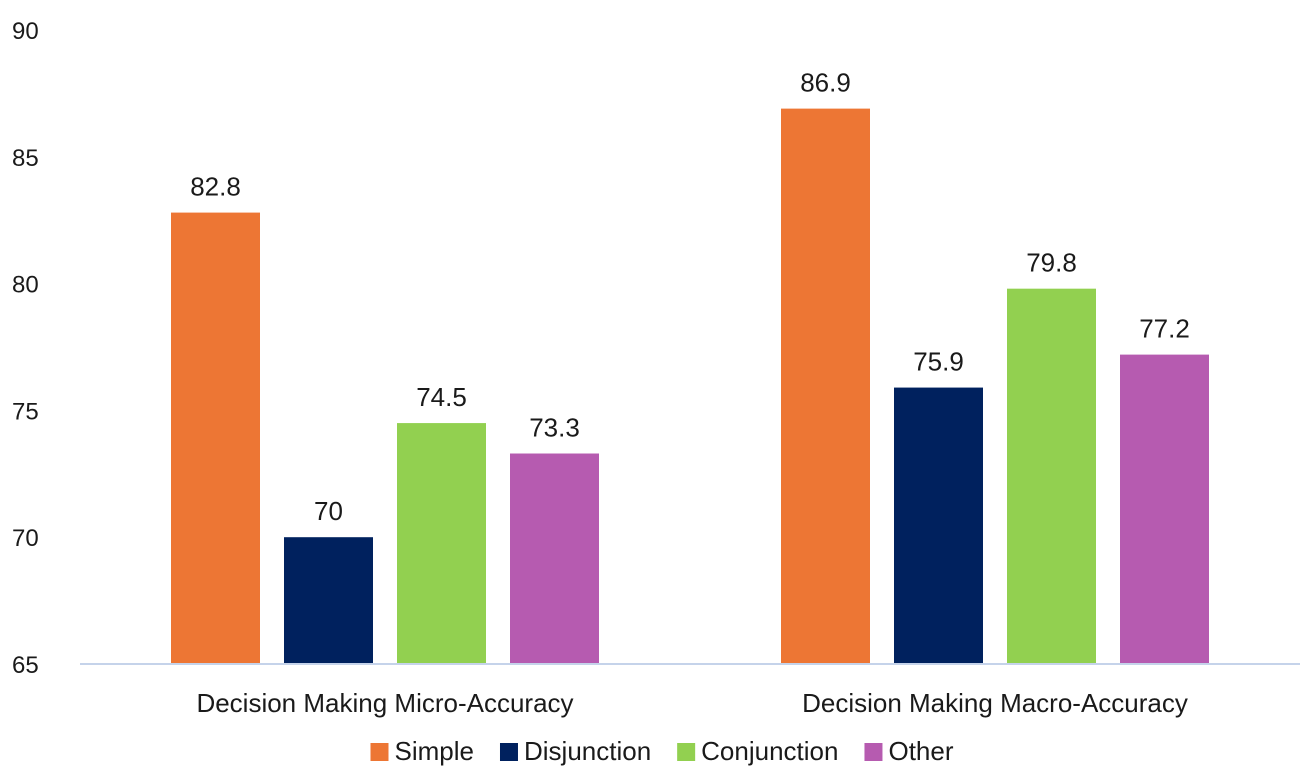 This screenshot has width=1304, height=777. I want to click on x-category-label: Decision Making Micro-Accuracy, so click(384, 703).